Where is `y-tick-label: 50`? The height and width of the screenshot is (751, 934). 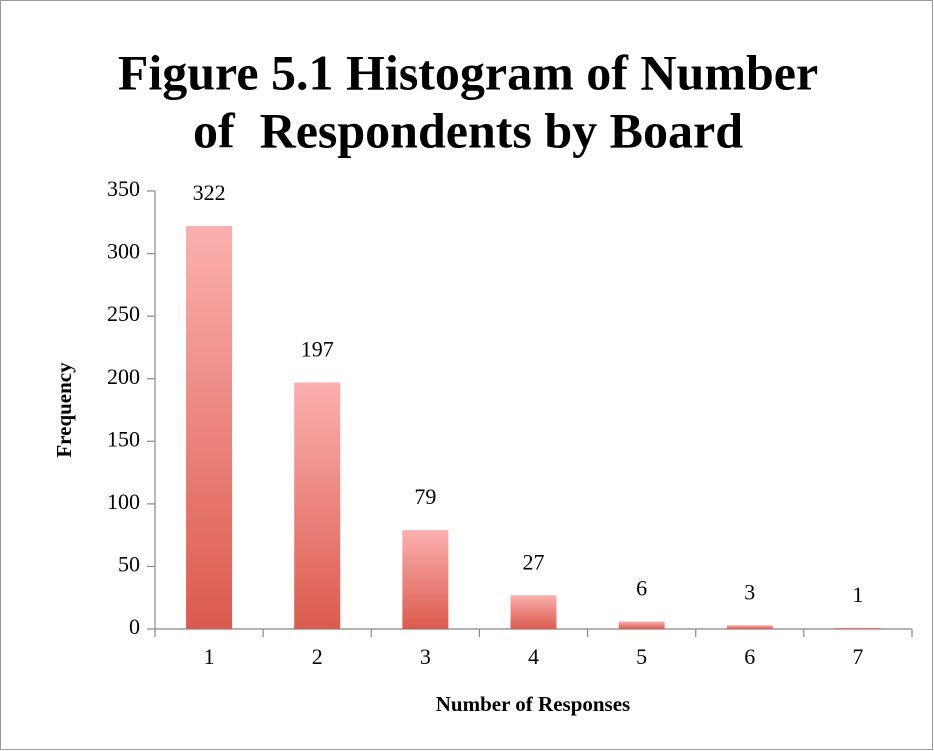
y-tick-label: 50 is located at coordinates (129, 563).